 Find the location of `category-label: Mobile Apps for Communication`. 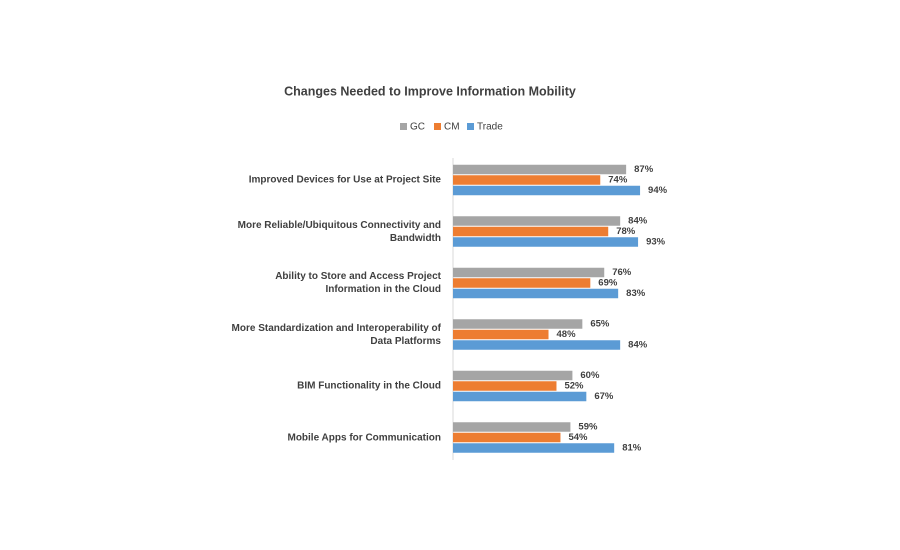

category-label: Mobile Apps for Communication is located at coordinates (364, 437).